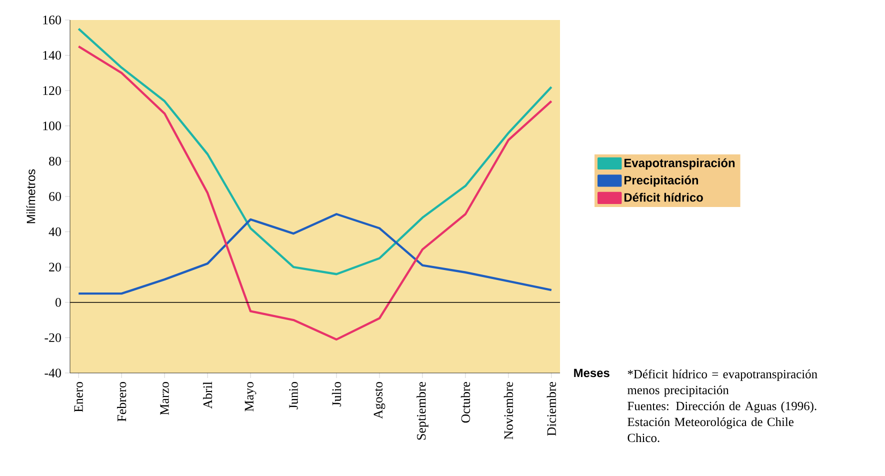 This screenshot has width=885, height=476. Describe the element at coordinates (592, 373) in the screenshot. I see `x-axis-title: Meses` at that location.